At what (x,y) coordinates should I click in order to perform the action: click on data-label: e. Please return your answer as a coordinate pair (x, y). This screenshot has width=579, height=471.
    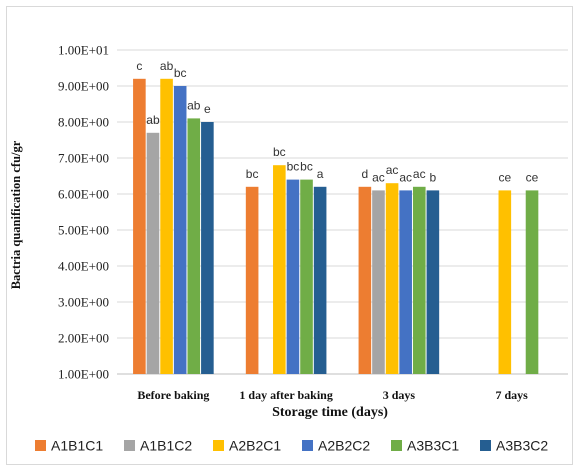
    Looking at the image, I should click on (207, 109).